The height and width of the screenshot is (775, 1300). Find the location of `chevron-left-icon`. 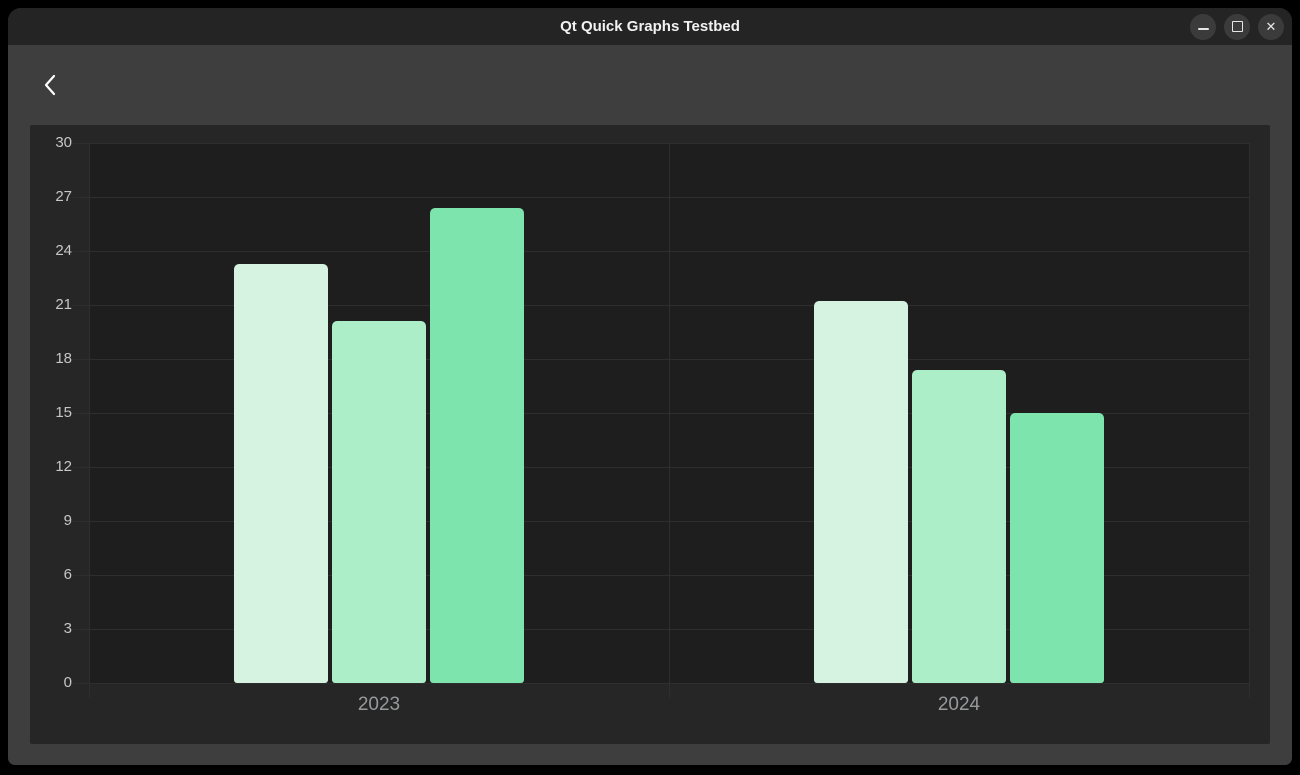

chevron-left-icon is located at coordinates (50, 85).